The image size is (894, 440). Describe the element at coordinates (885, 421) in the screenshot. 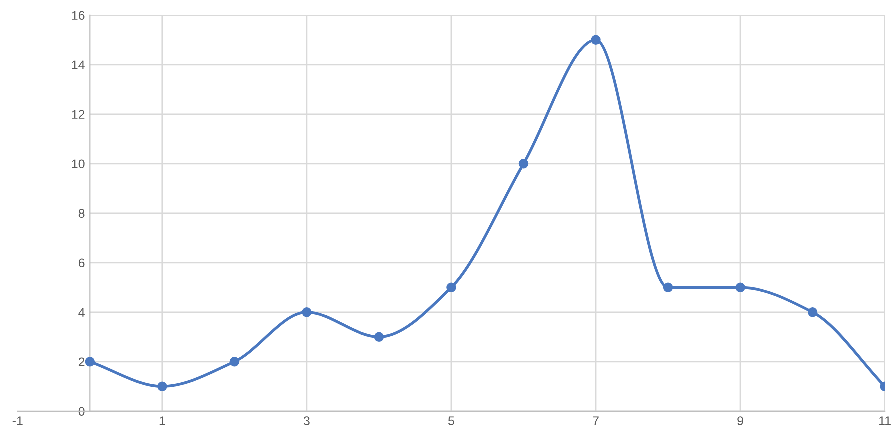

I see `x-tick-label: 11` at that location.